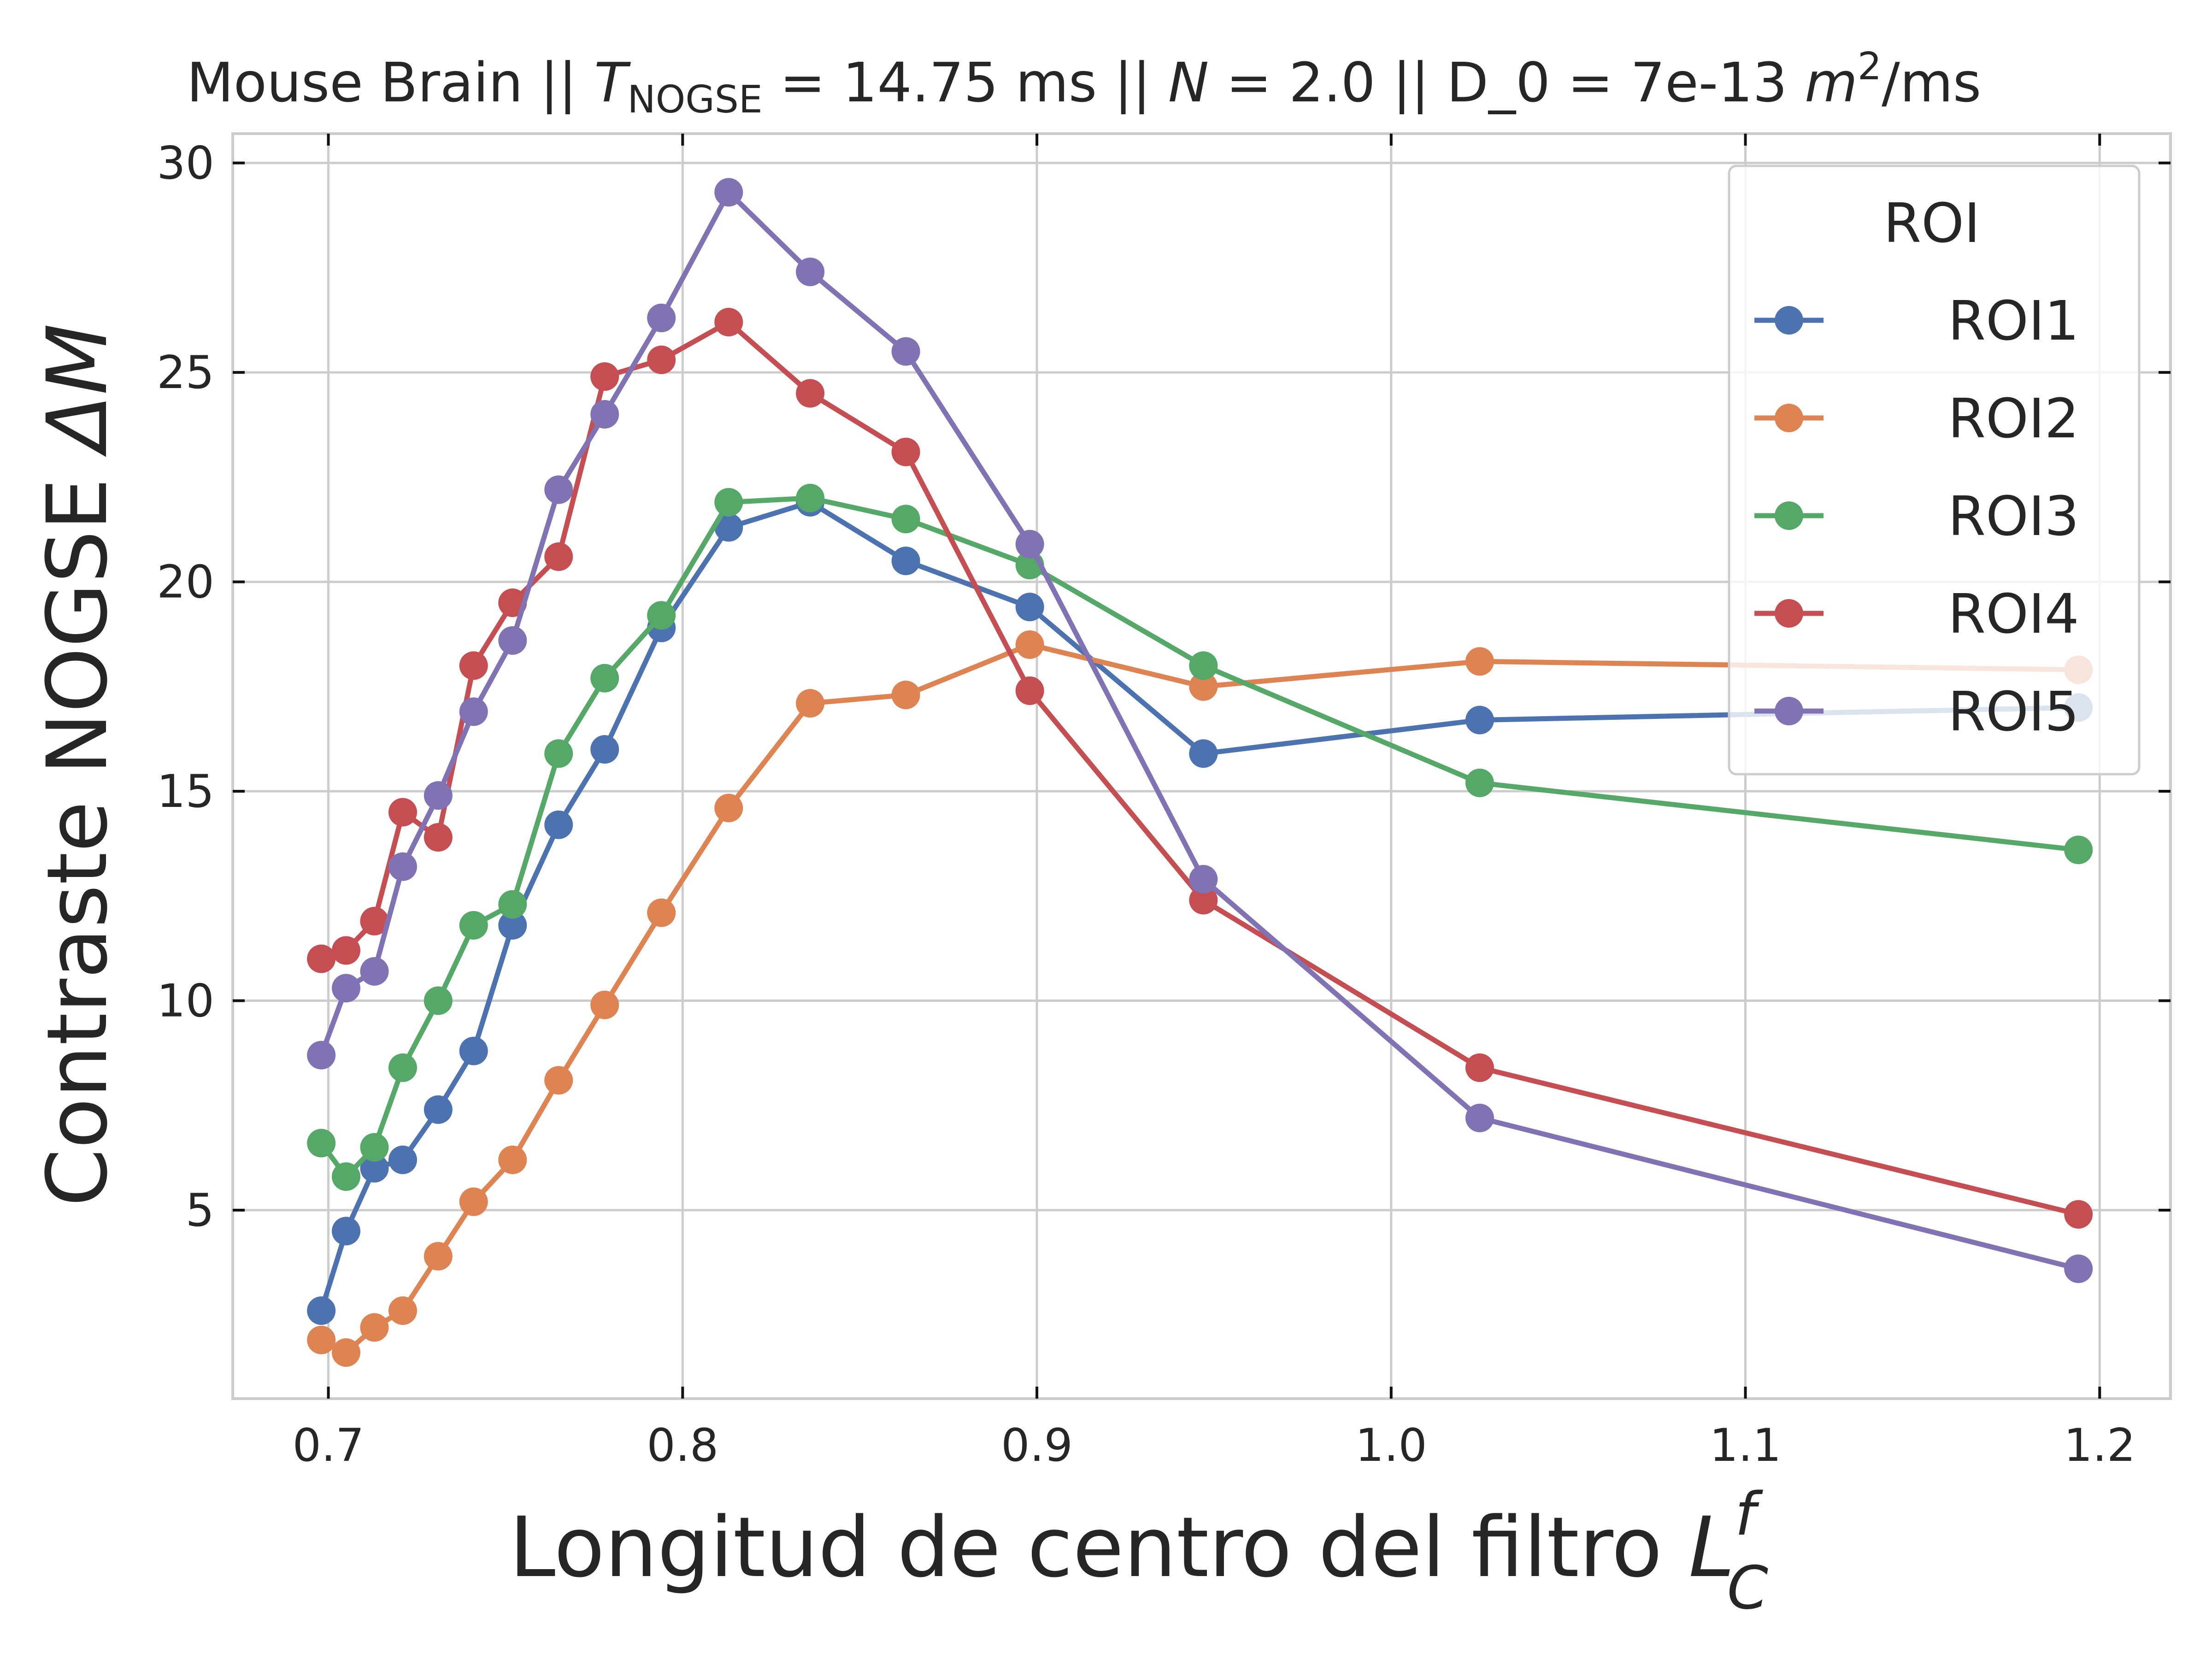 Image resolution: width=2212 pixels, height=1659 pixels. I want to click on title-t-value: = 14.75 ms ||, so click(965, 82).